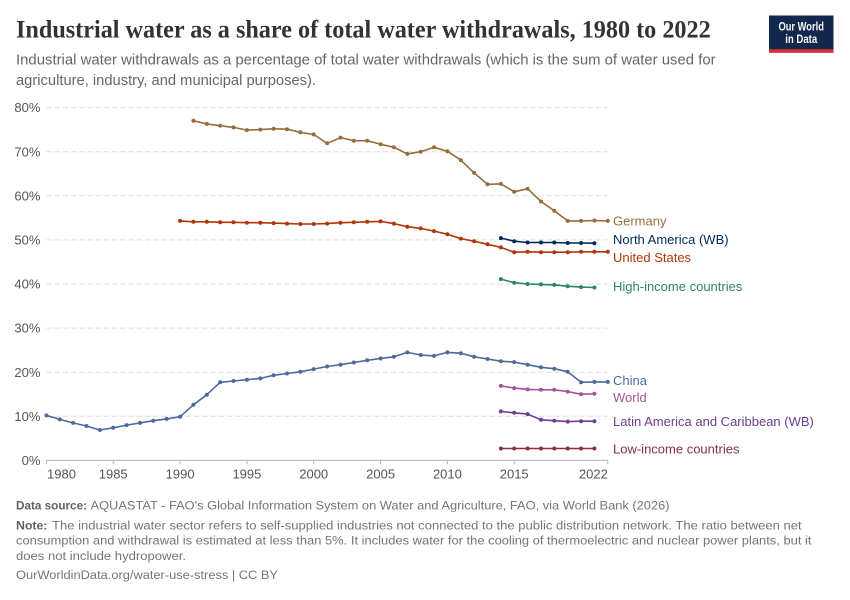  Describe the element at coordinates (27, 328) in the screenshot. I see `svg-text: 30%` at that location.